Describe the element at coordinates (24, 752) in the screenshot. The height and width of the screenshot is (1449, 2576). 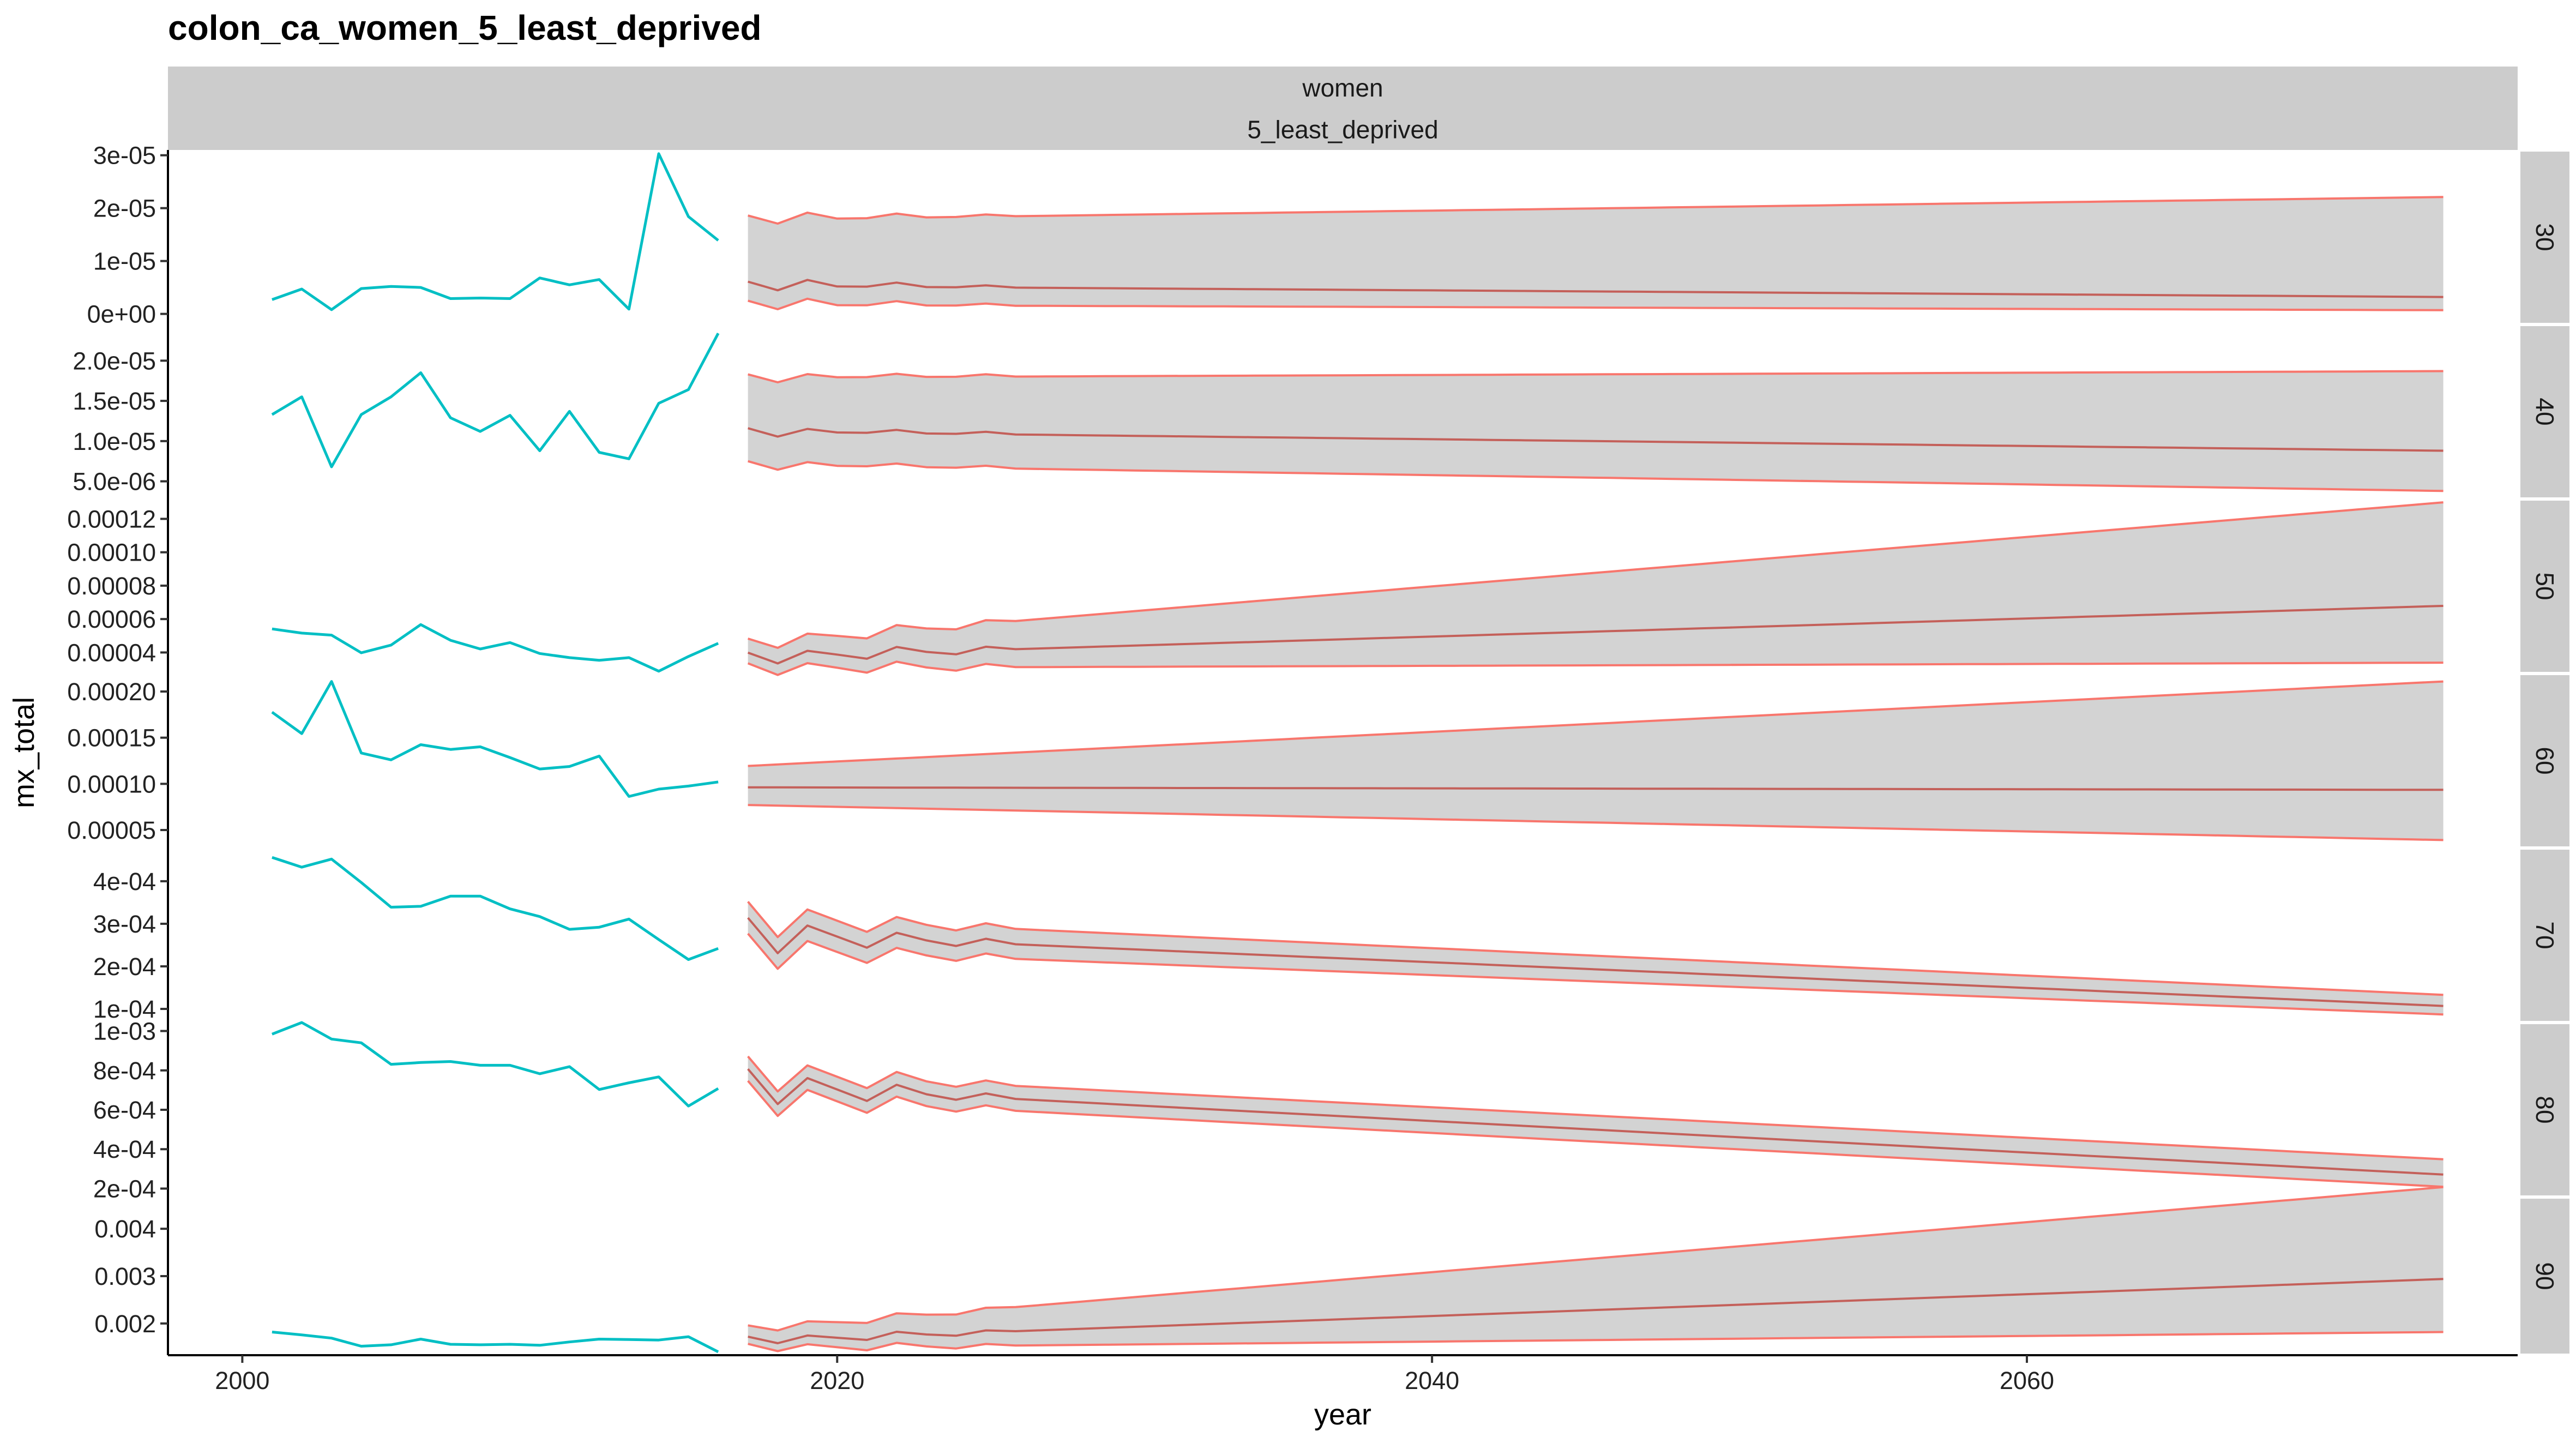
I see `y-axis-title: mx_total` at that location.